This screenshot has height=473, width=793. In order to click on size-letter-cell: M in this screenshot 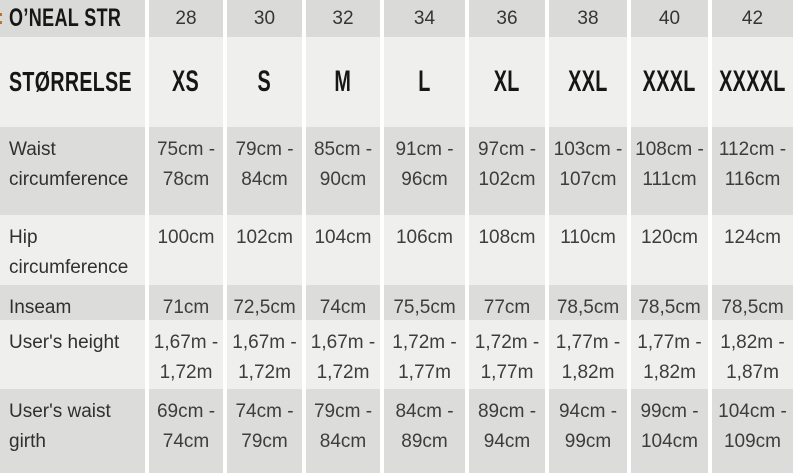, I will do `click(341, 82)`.